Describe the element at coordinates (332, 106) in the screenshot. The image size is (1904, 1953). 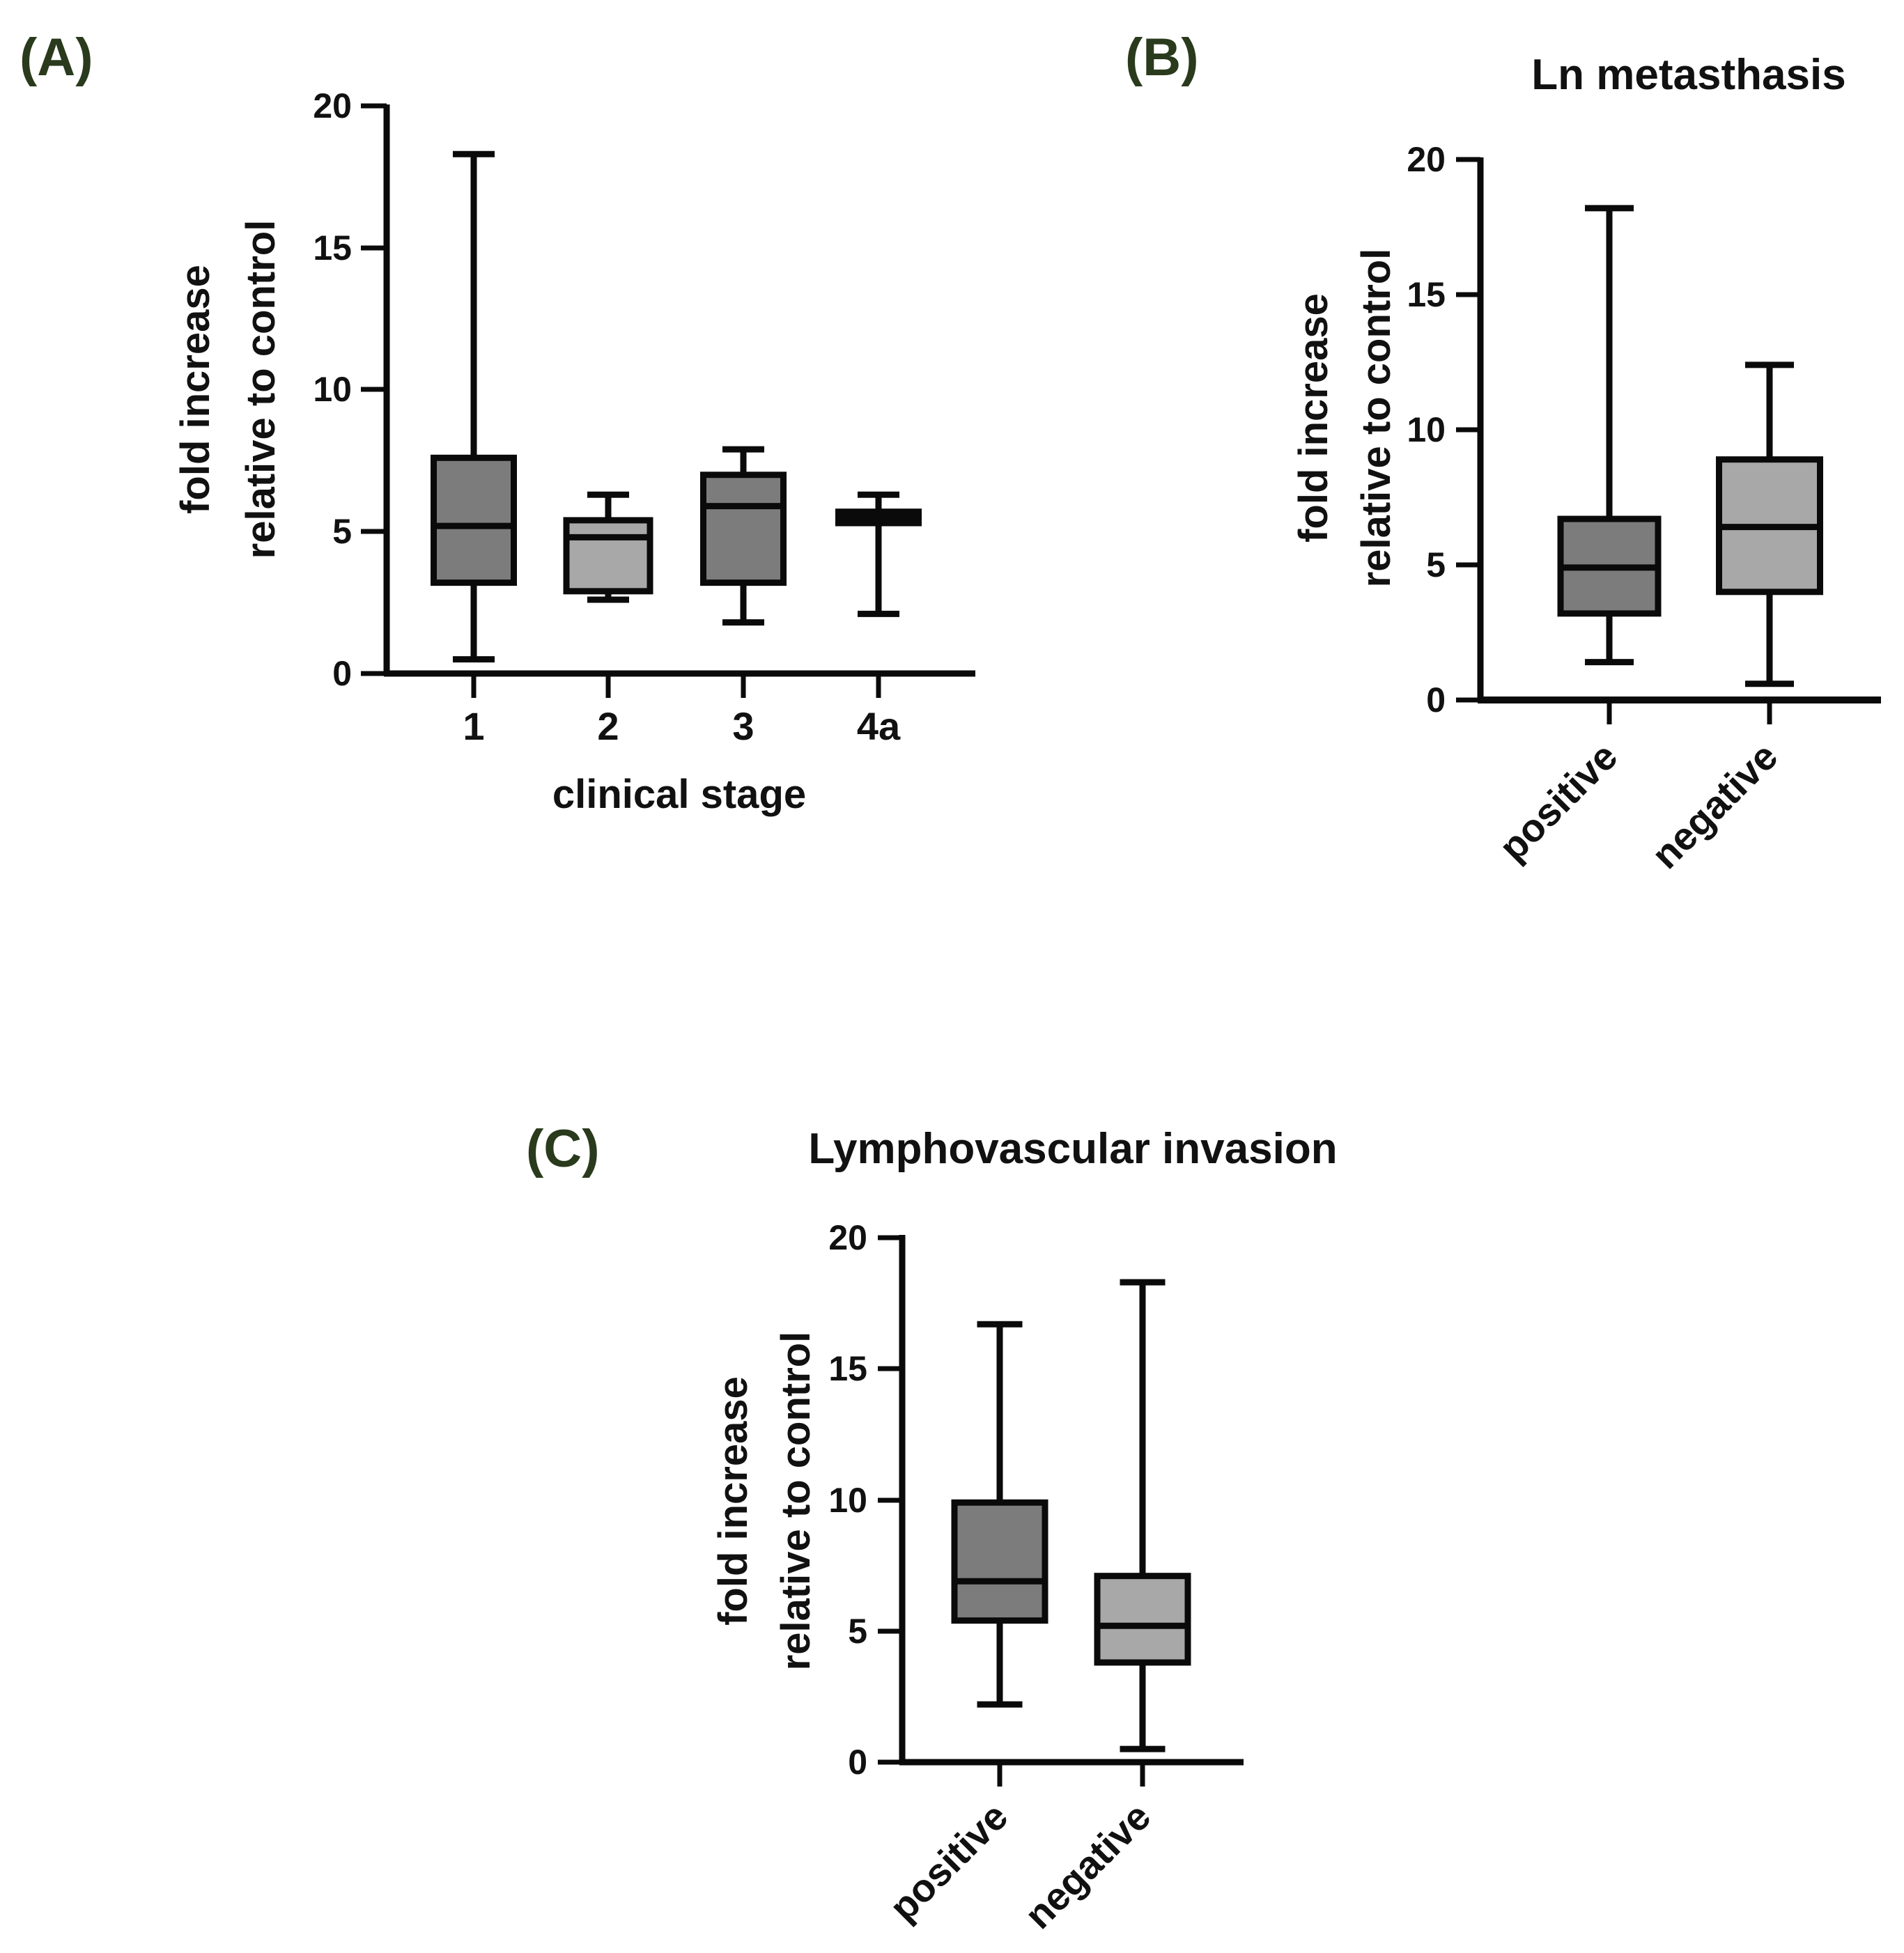
I see `y-tick-label-a-20: 20` at that location.